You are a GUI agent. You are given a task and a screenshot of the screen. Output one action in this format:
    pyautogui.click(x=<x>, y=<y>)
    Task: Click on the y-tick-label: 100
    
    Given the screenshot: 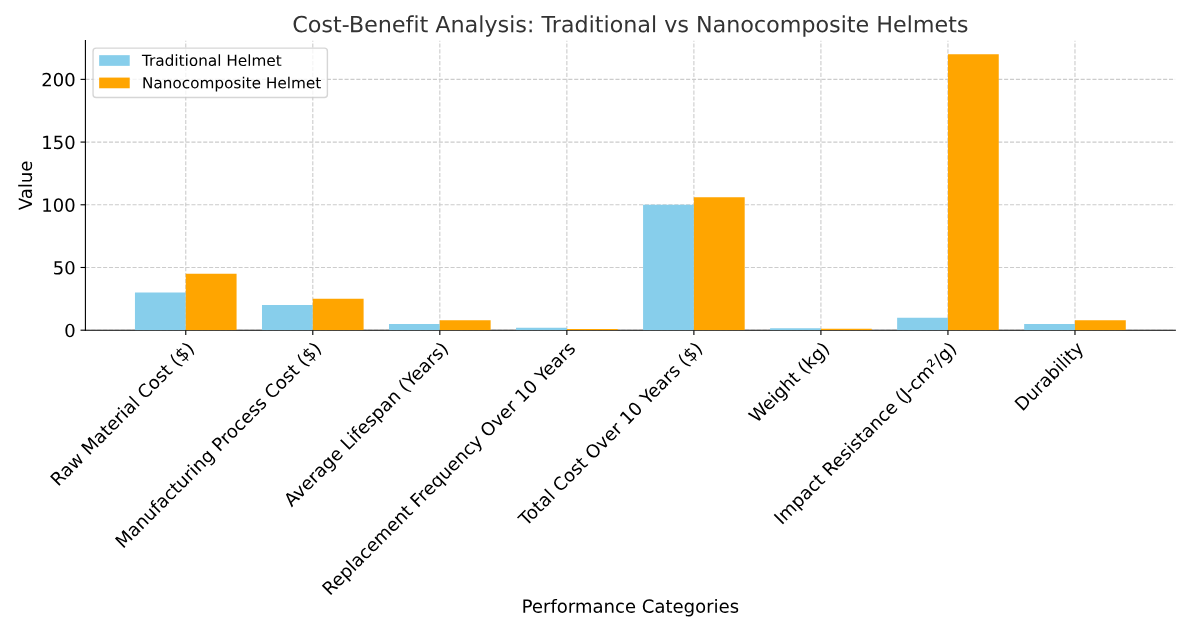 What is the action you would take?
    pyautogui.click(x=59, y=205)
    